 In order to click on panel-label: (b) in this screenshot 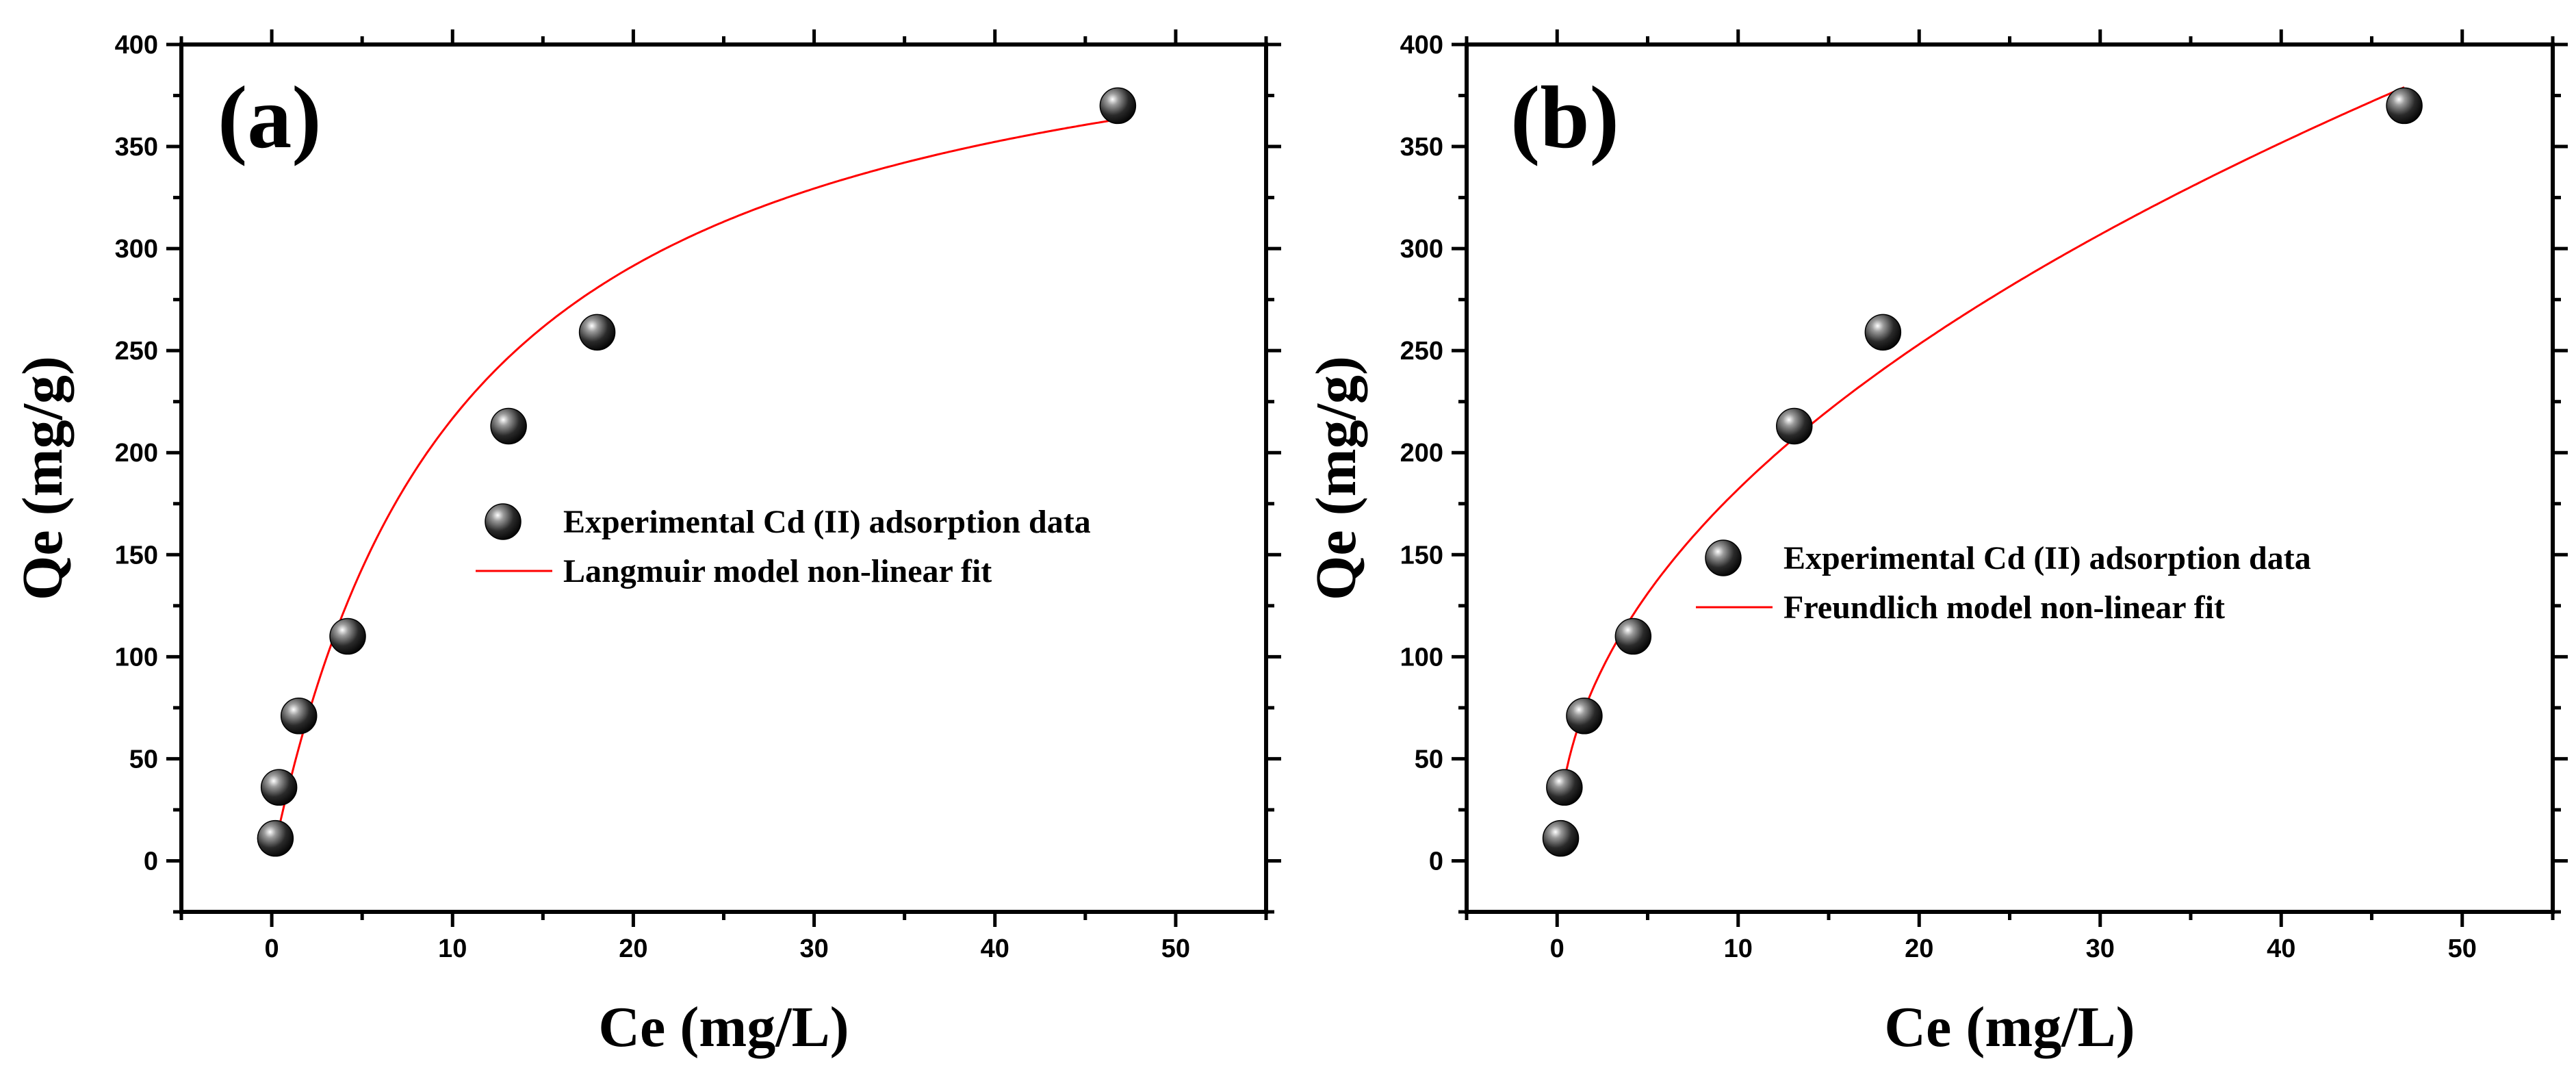, I will do `click(1564, 117)`.